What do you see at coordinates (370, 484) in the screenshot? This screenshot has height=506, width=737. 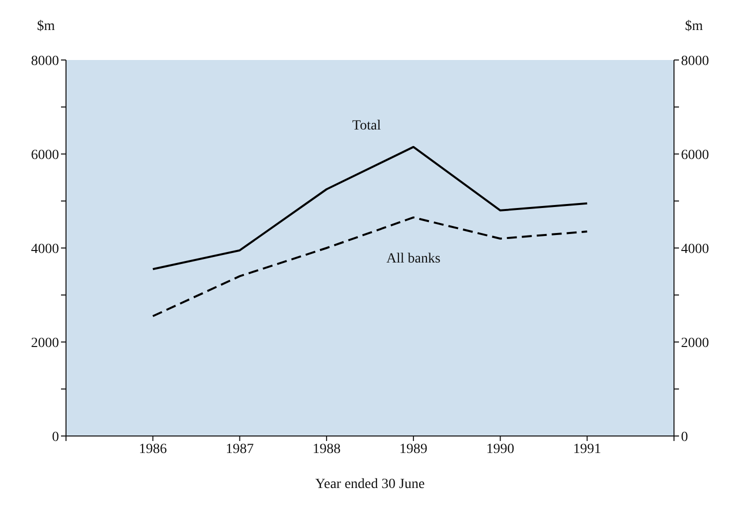 I see `x-axis-title: Year ended 30 June` at bounding box center [370, 484].